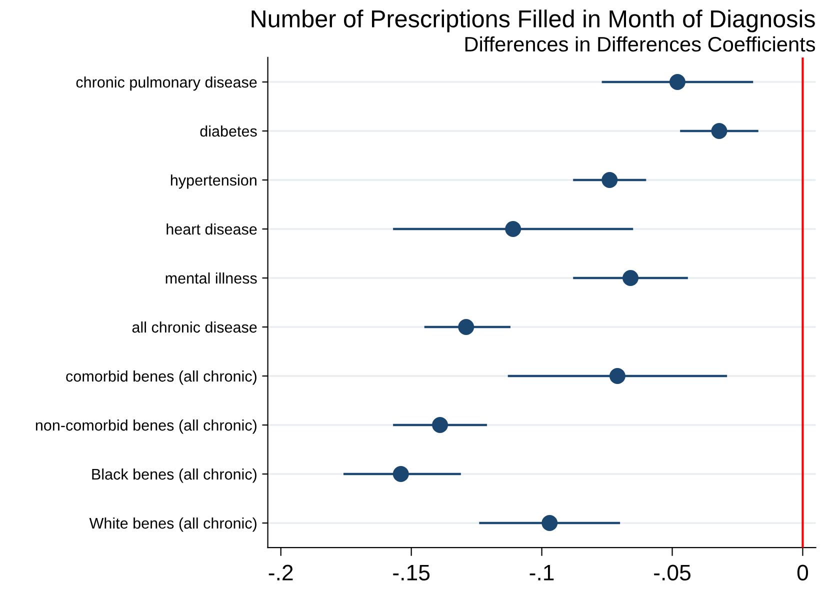 This screenshot has width=824, height=605. I want to click on y-tick-label: mental illness, so click(211, 278).